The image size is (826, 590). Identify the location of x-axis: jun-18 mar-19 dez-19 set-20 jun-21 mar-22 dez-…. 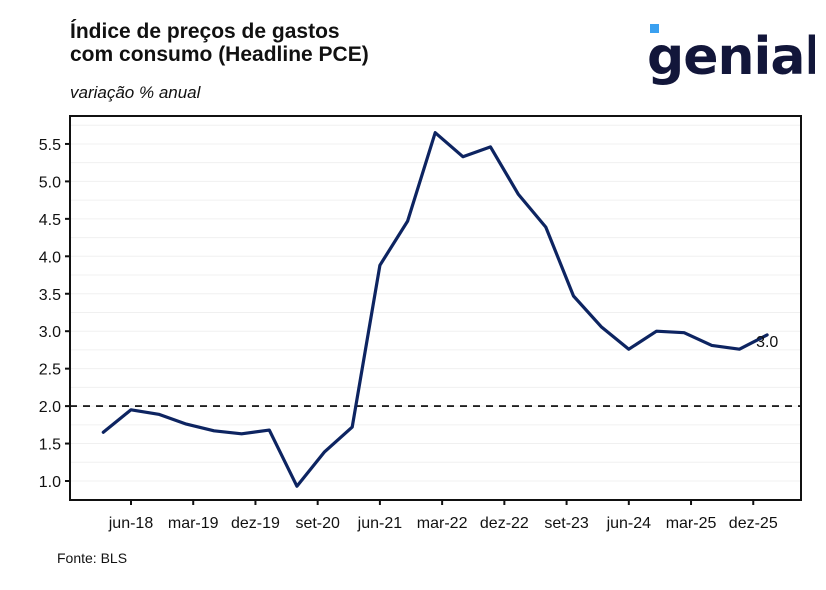
(443, 516).